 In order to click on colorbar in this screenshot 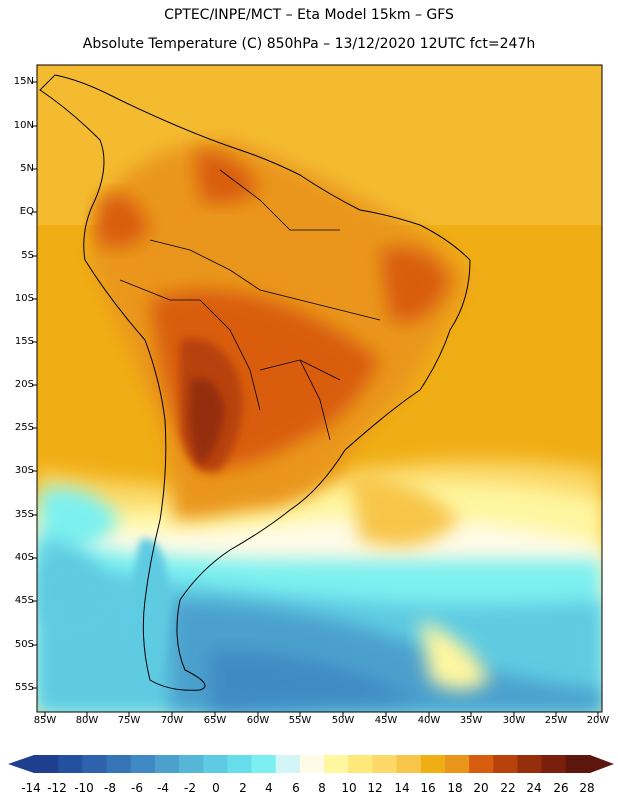, I will do `click(311, 764)`.